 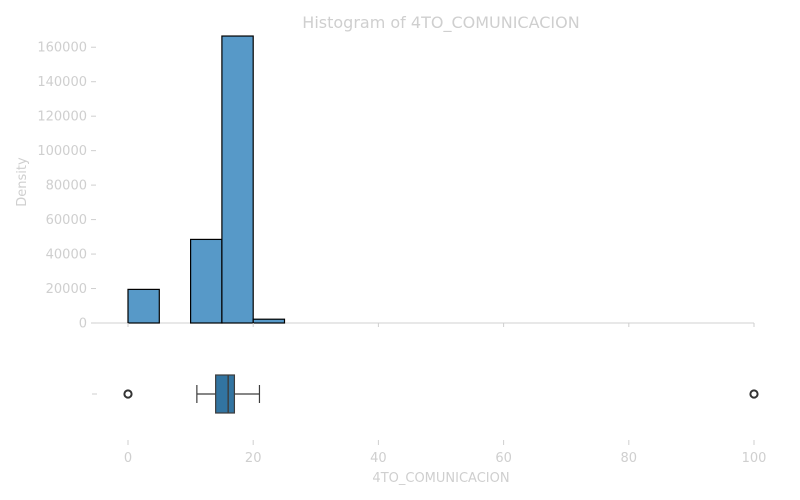 What do you see at coordinates (128, 458) in the screenshot?
I see `x-tick-label: 0` at bounding box center [128, 458].